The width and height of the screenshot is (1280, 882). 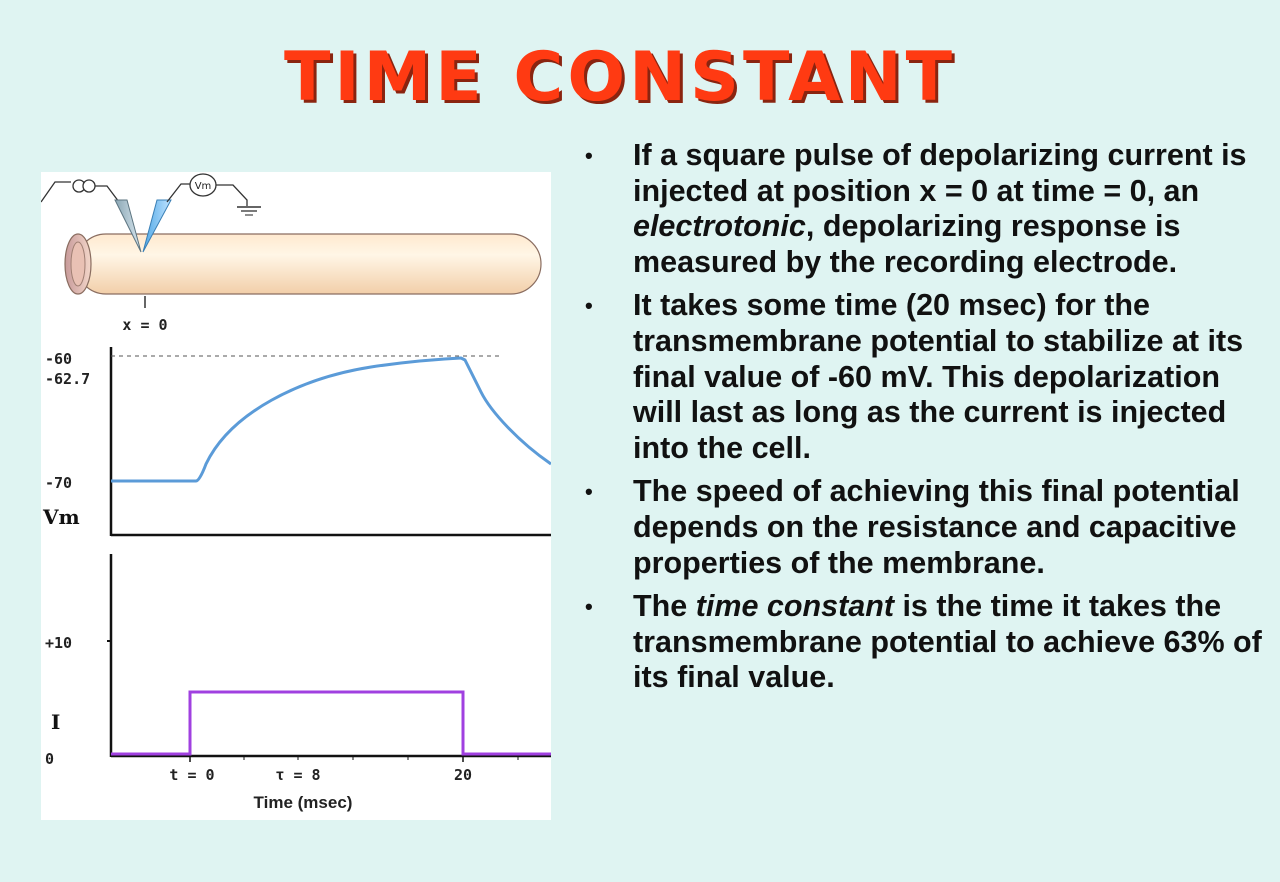 I want to click on recording-electrode: Vm, so click(x=201, y=213).